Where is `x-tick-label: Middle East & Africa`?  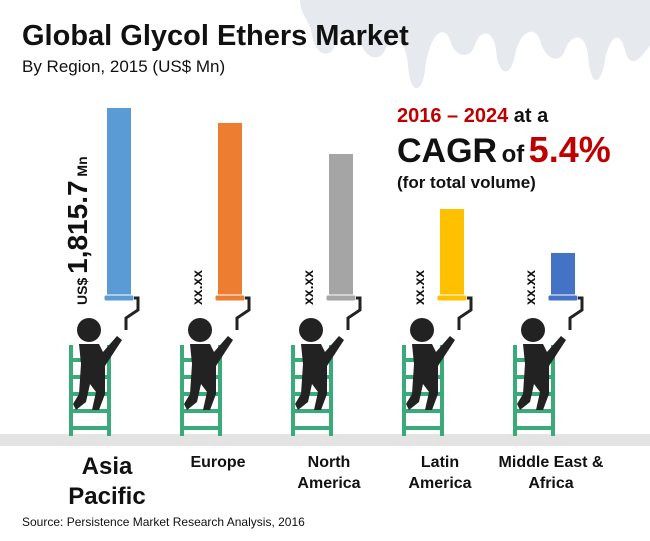 x-tick-label: Middle East & Africa is located at coordinates (551, 473).